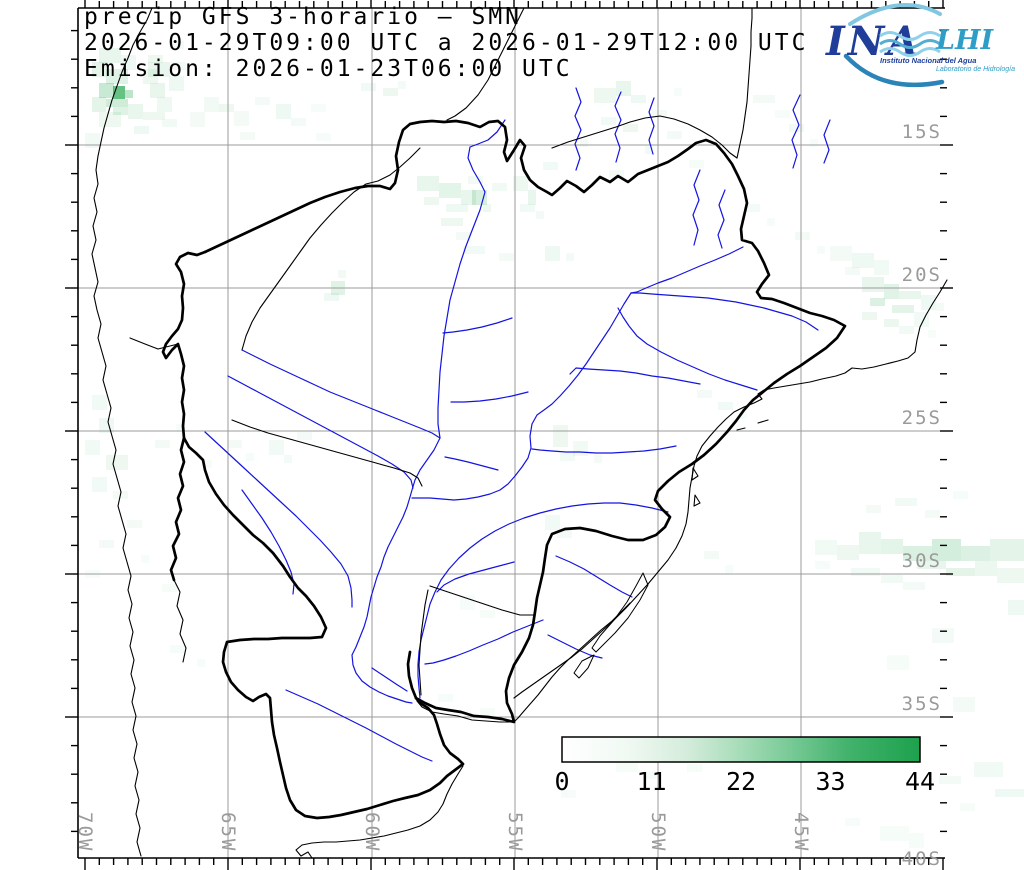 This screenshot has height=870, width=1024. I want to click on river-tributary, so click(489, 397).